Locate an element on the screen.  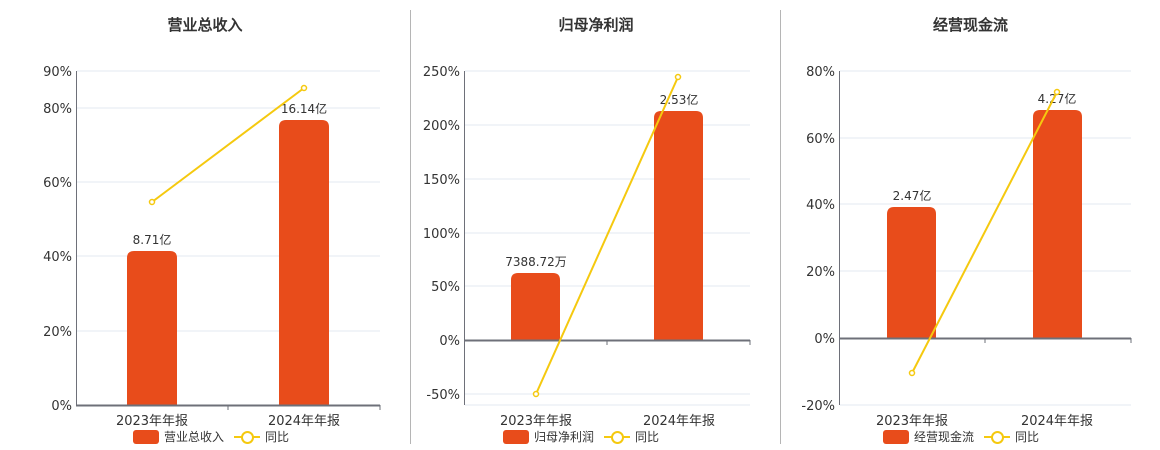
chart-title: 营业总收入 is located at coordinates (205, 25).